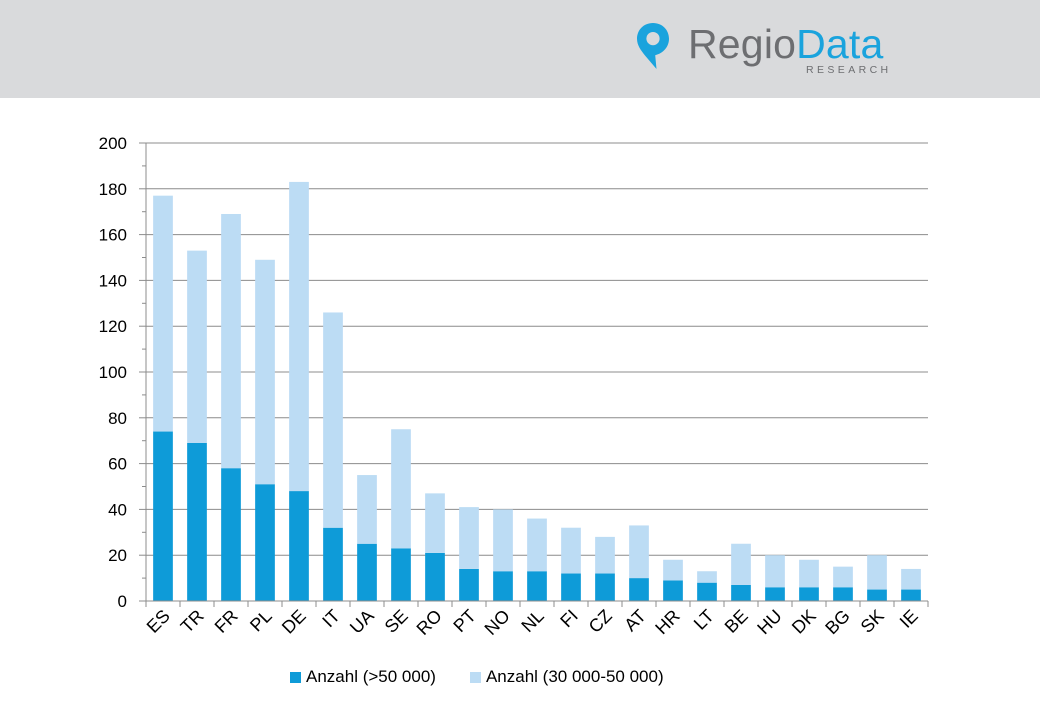 The image size is (1040, 720). Describe the element at coordinates (840, 44) in the screenshot. I see `logo-data-text: Data` at that location.